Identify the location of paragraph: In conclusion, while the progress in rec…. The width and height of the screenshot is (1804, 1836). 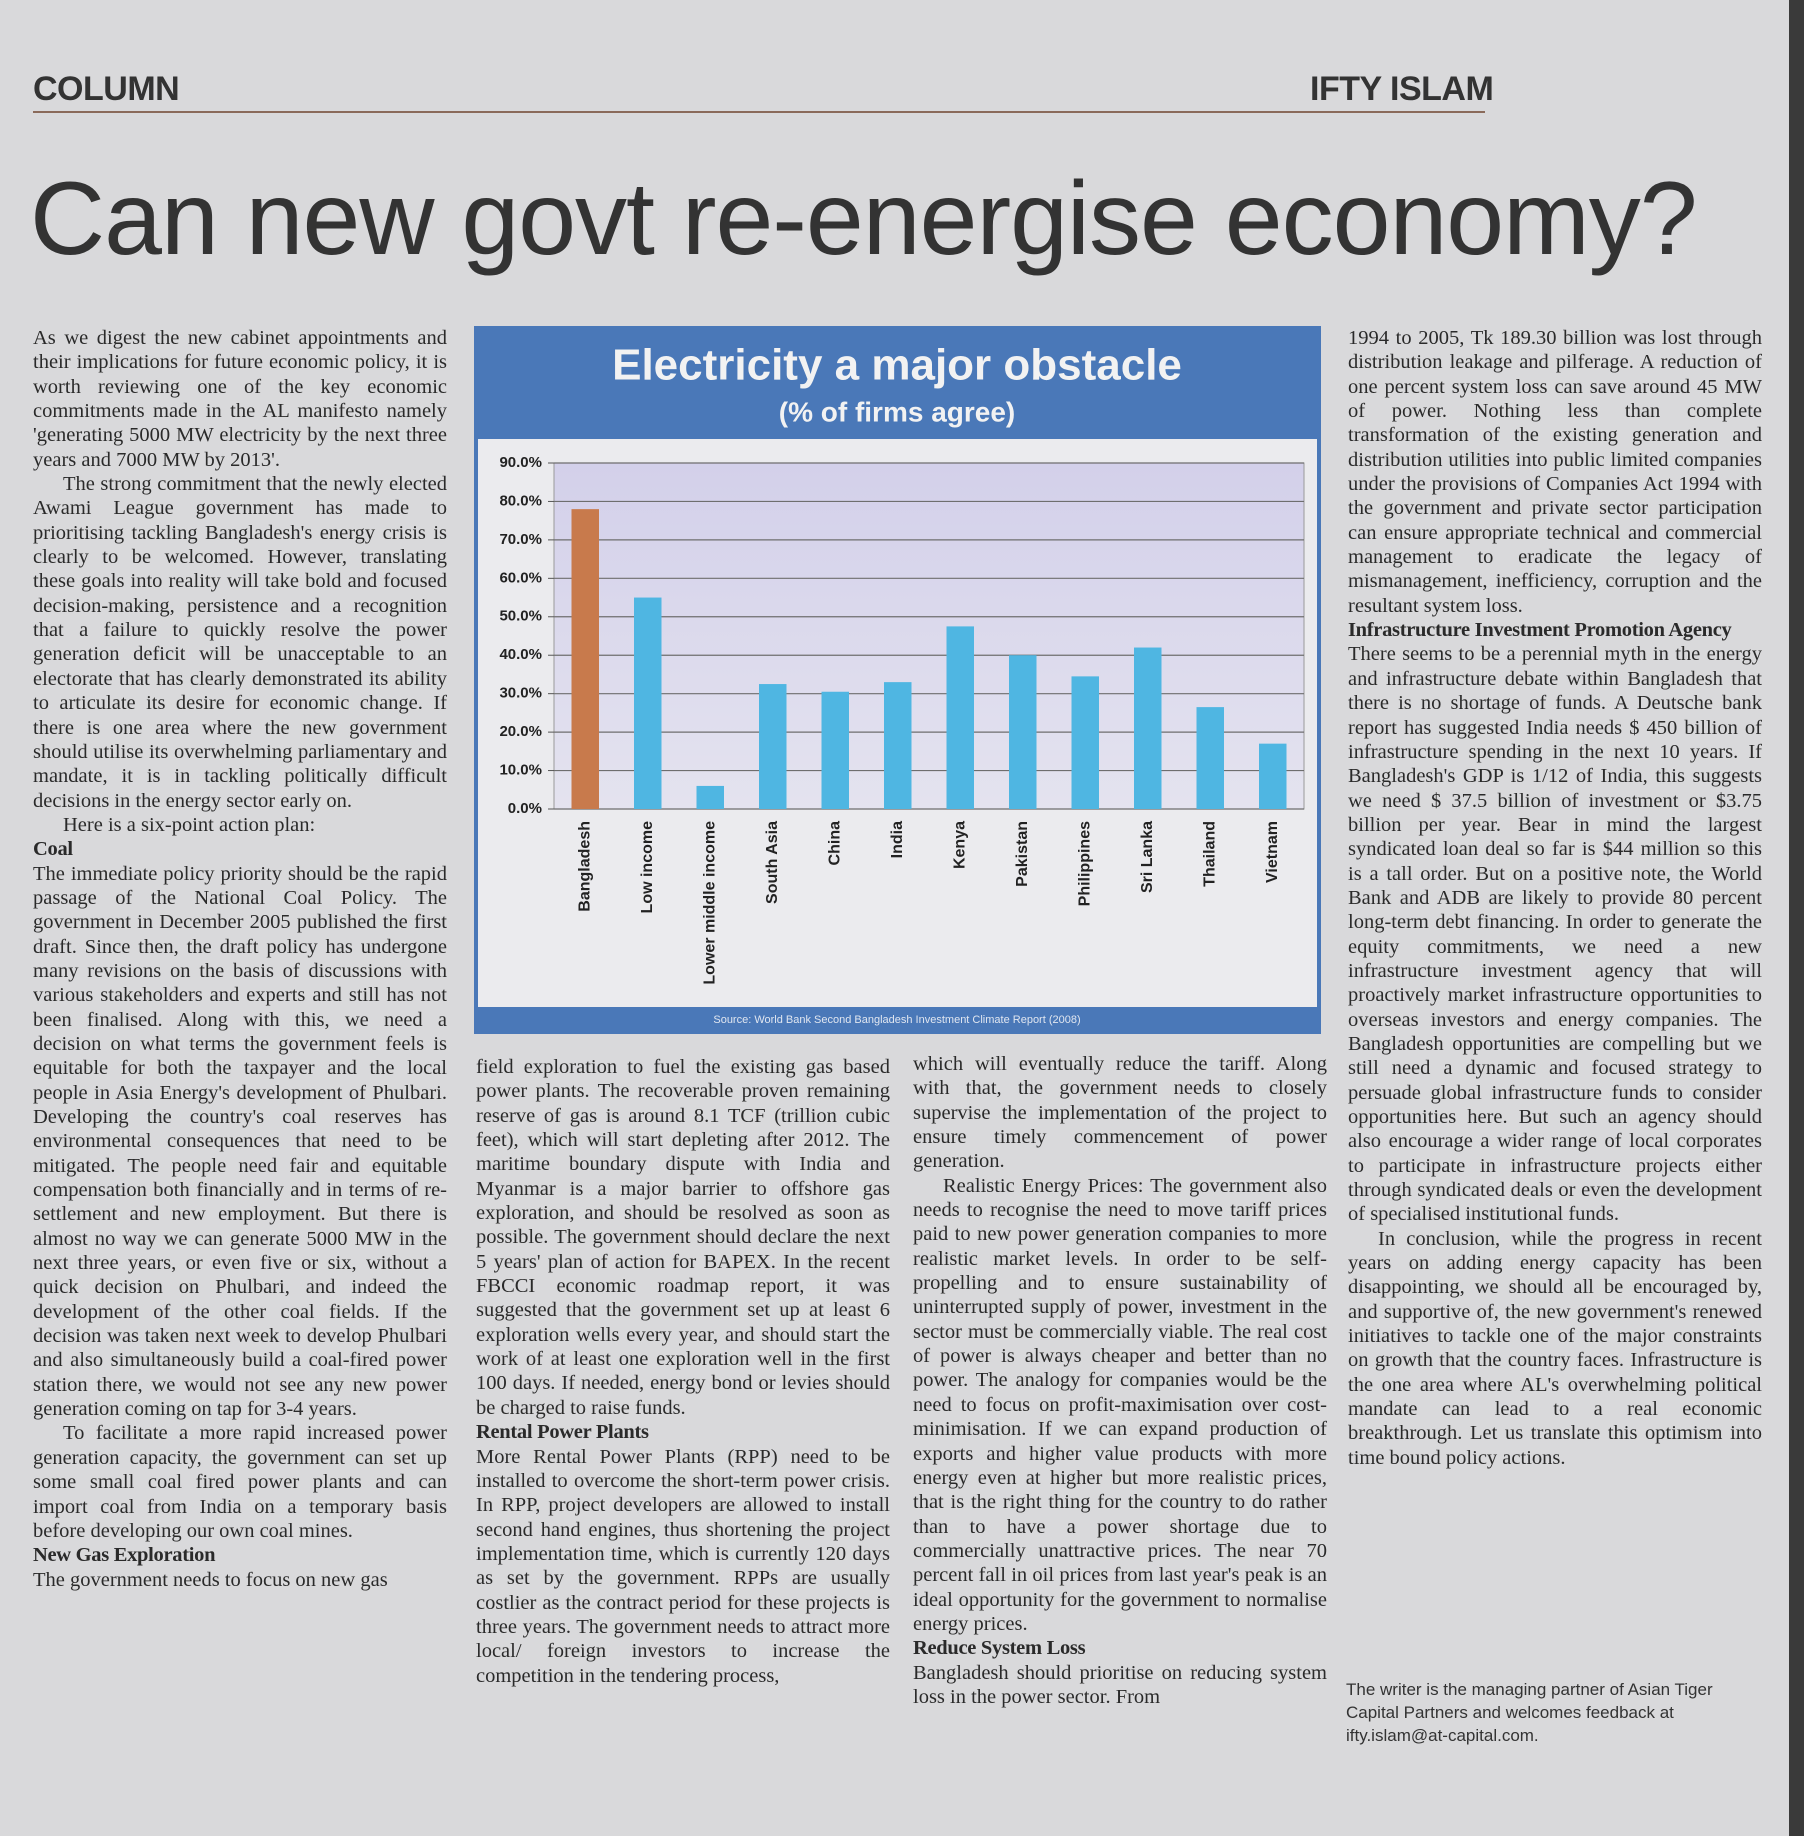
(1555, 1348).